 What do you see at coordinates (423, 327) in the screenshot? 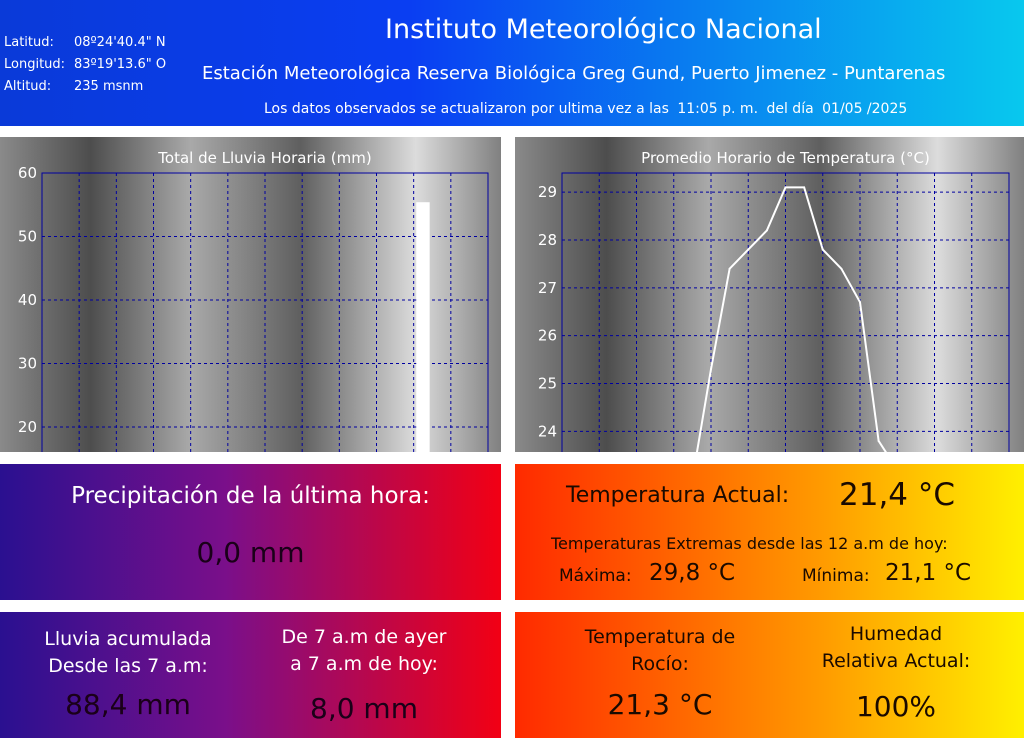
I see `rain-bar` at bounding box center [423, 327].